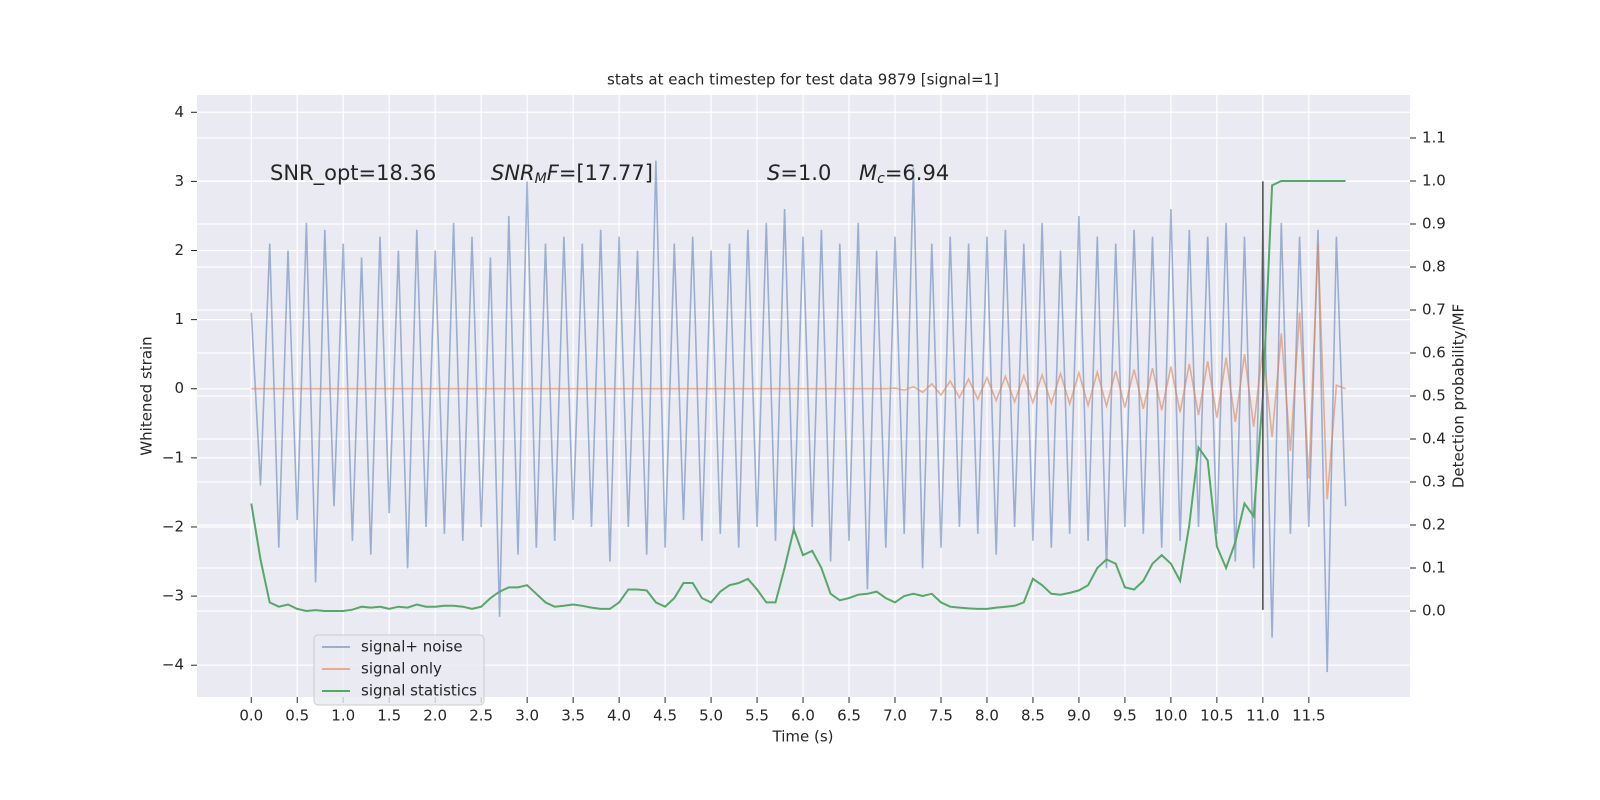 This screenshot has height=800, width=1600. I want to click on x-tick-label: 9.0, so click(1079, 716).